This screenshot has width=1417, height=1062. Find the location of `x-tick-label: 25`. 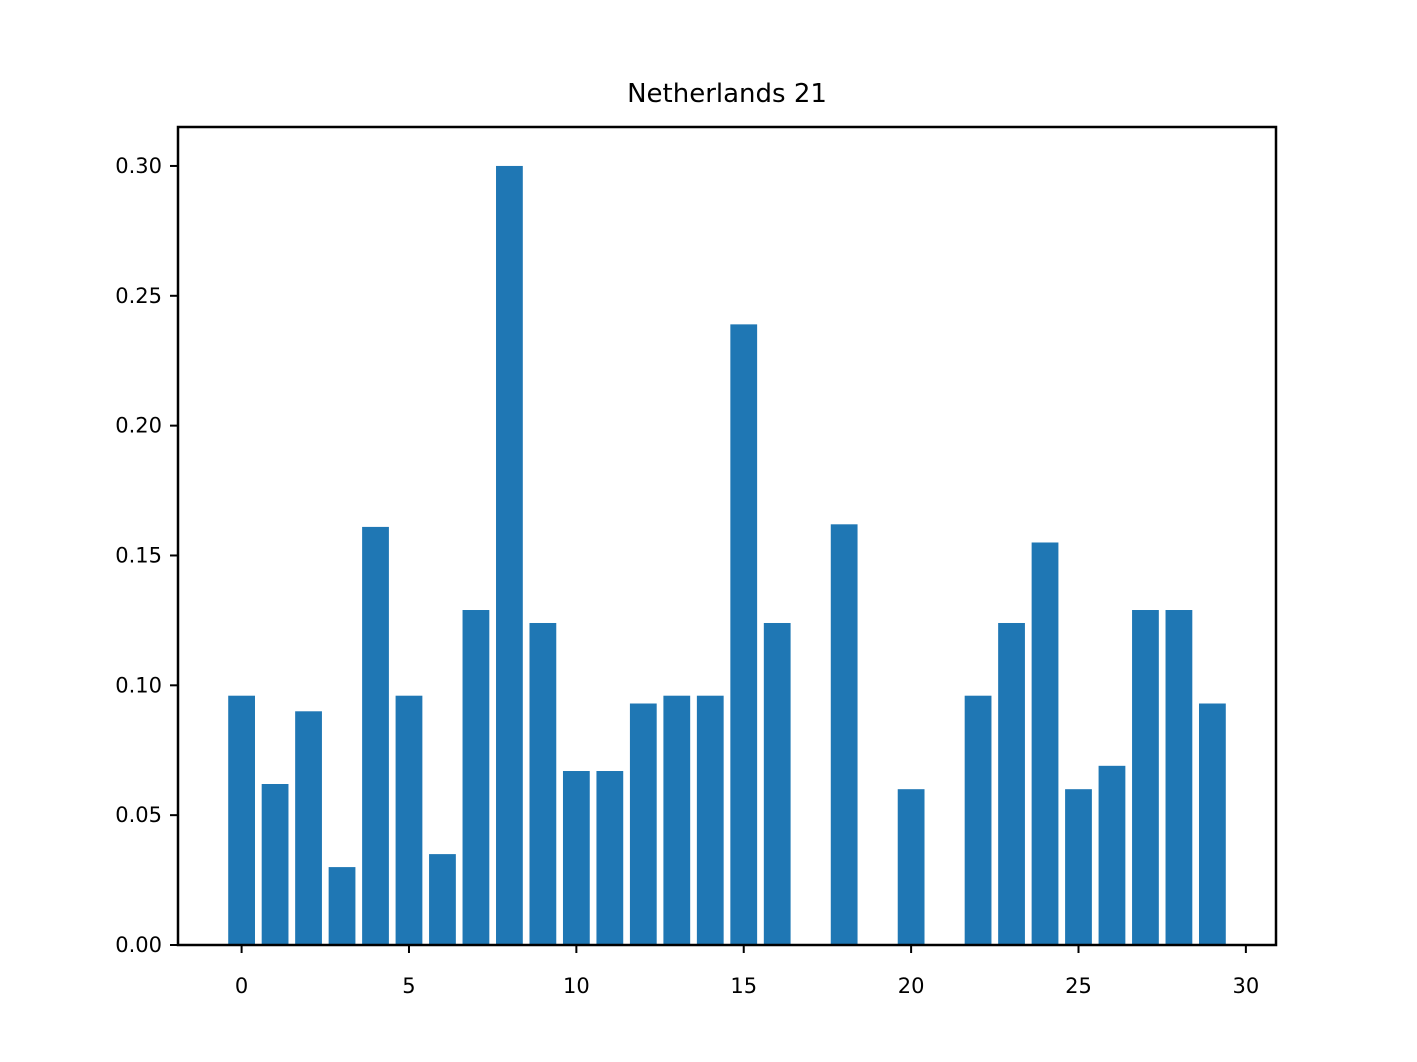

x-tick-label: 25 is located at coordinates (1078, 986).